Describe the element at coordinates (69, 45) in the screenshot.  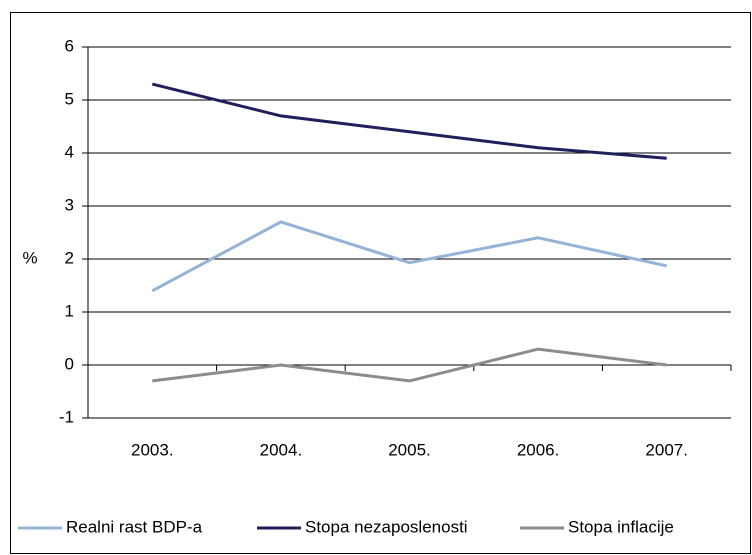
I see `y-tick-label: 6` at that location.